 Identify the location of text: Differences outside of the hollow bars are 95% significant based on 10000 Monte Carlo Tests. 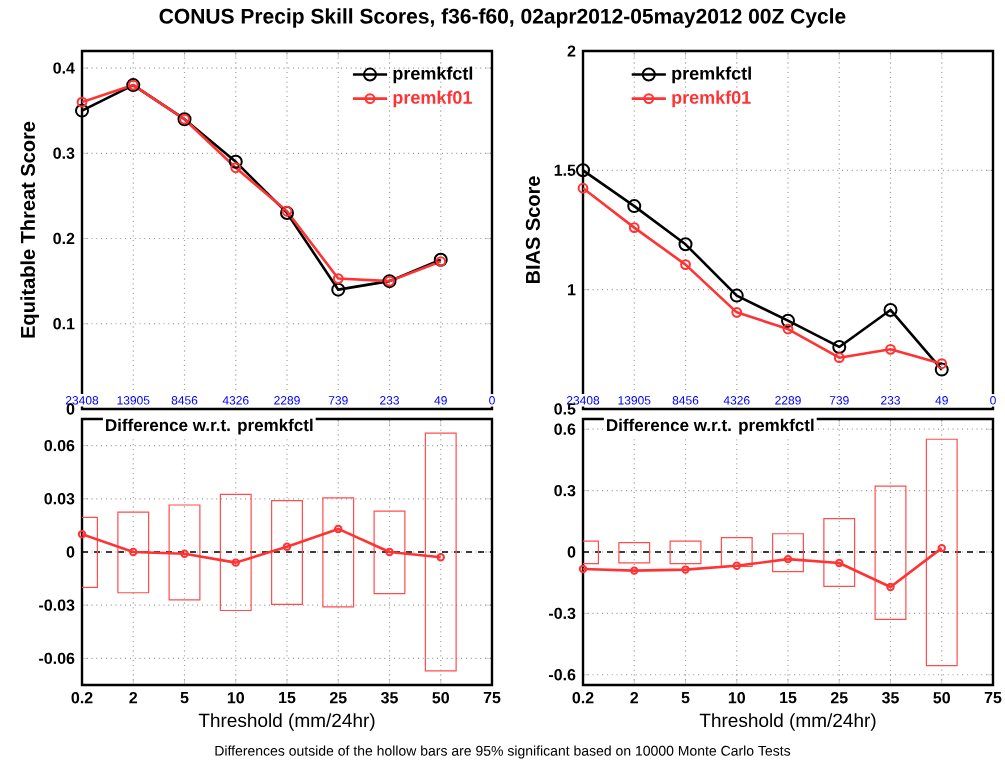
(503, 752).